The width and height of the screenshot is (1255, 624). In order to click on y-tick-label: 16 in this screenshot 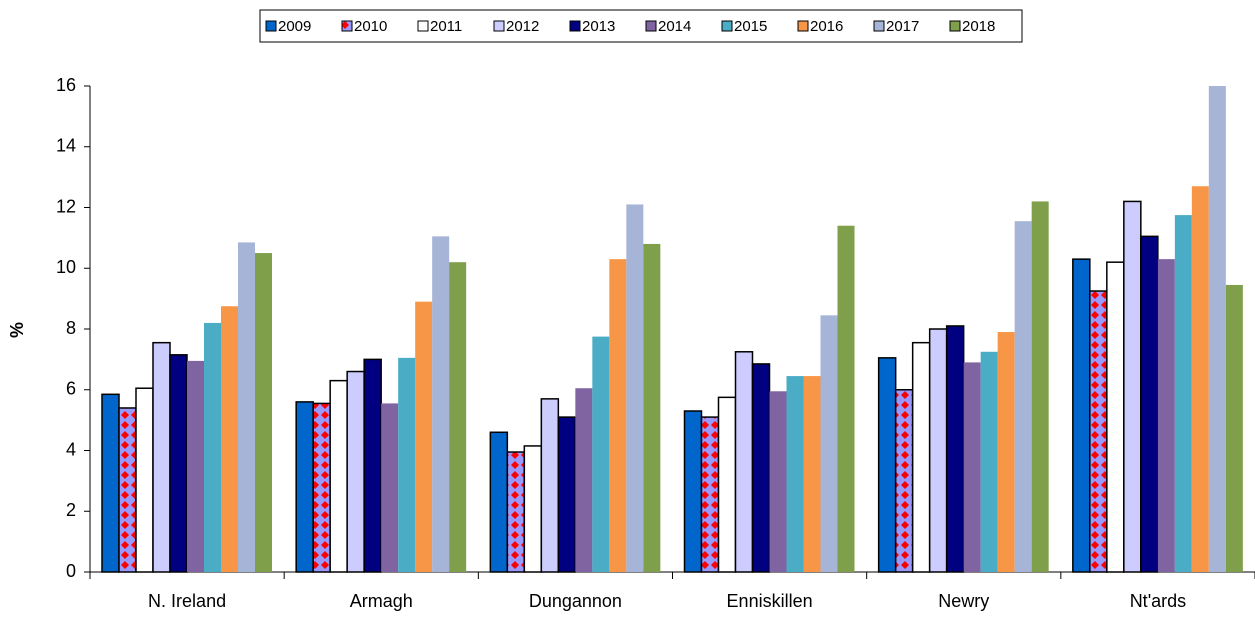, I will do `click(66, 85)`.